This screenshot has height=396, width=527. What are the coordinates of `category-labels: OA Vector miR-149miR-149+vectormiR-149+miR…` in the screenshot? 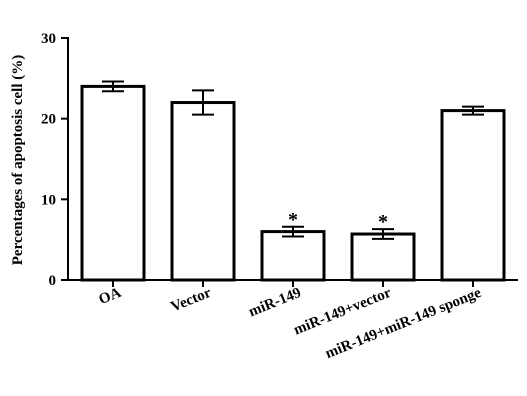 It's located at (290, 323).